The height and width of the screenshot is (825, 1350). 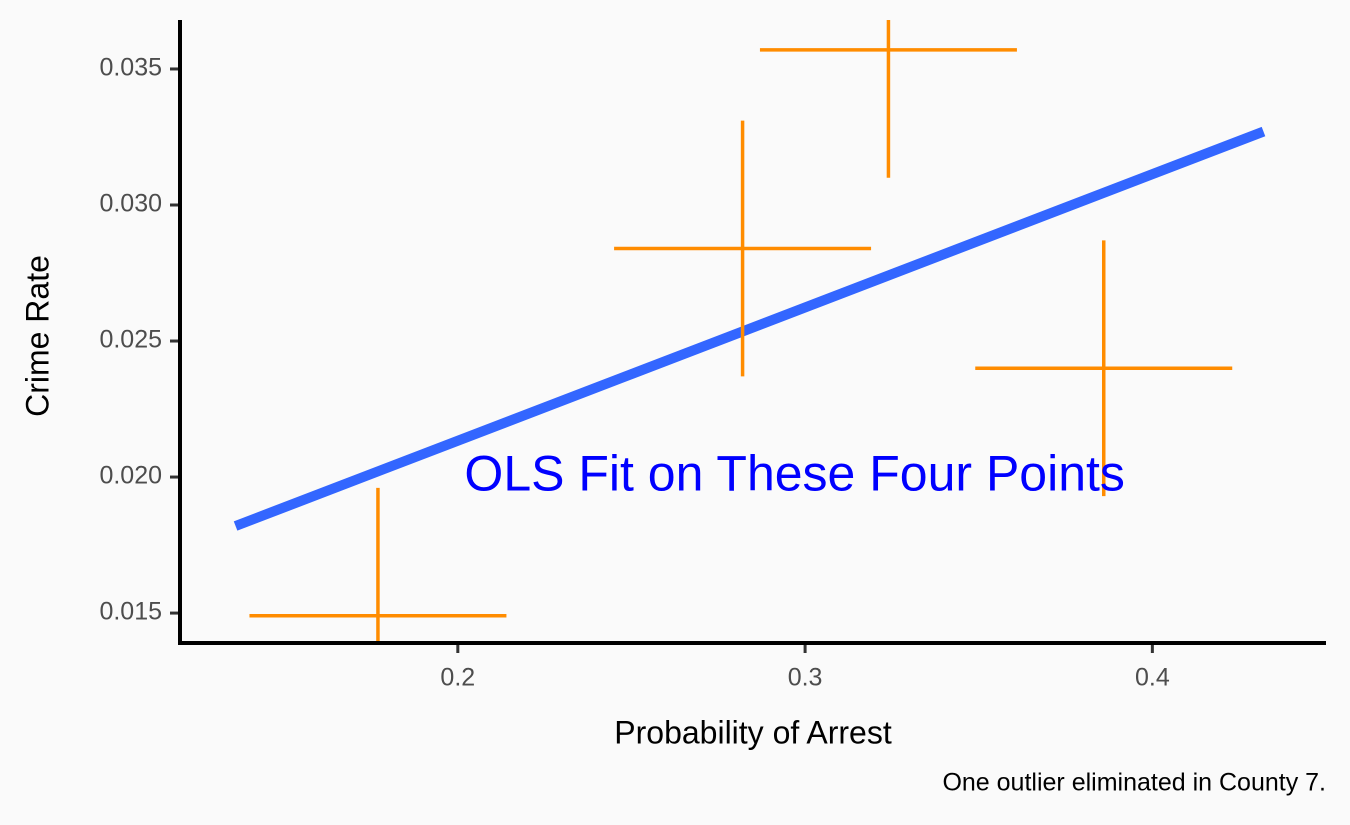 I want to click on y-tick-label: 0.015, so click(x=130, y=612).